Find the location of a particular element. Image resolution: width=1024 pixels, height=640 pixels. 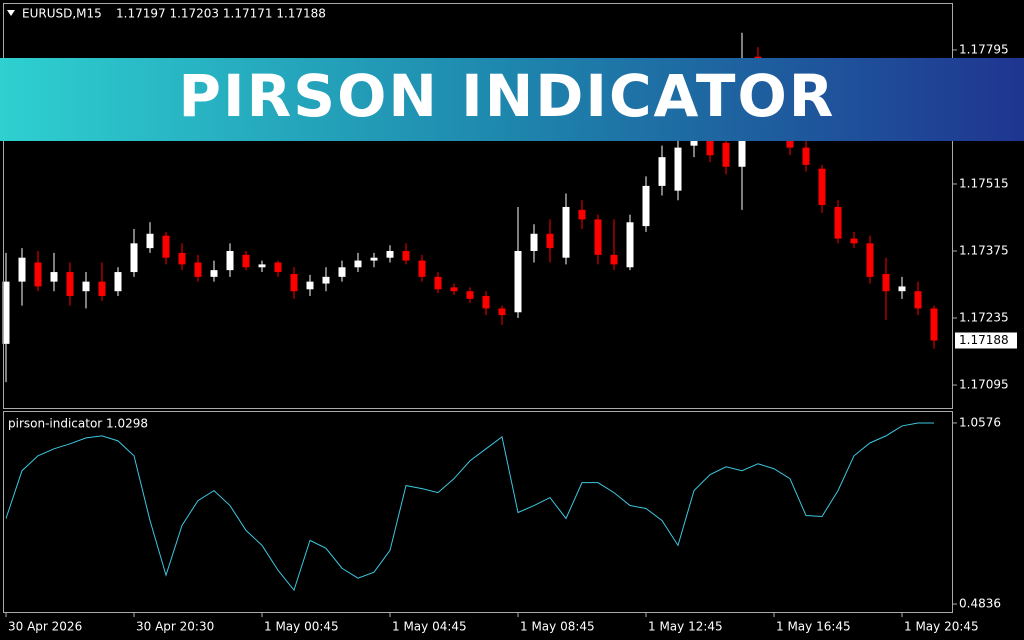

y-tick-label: 1.17515 is located at coordinates (984, 183).